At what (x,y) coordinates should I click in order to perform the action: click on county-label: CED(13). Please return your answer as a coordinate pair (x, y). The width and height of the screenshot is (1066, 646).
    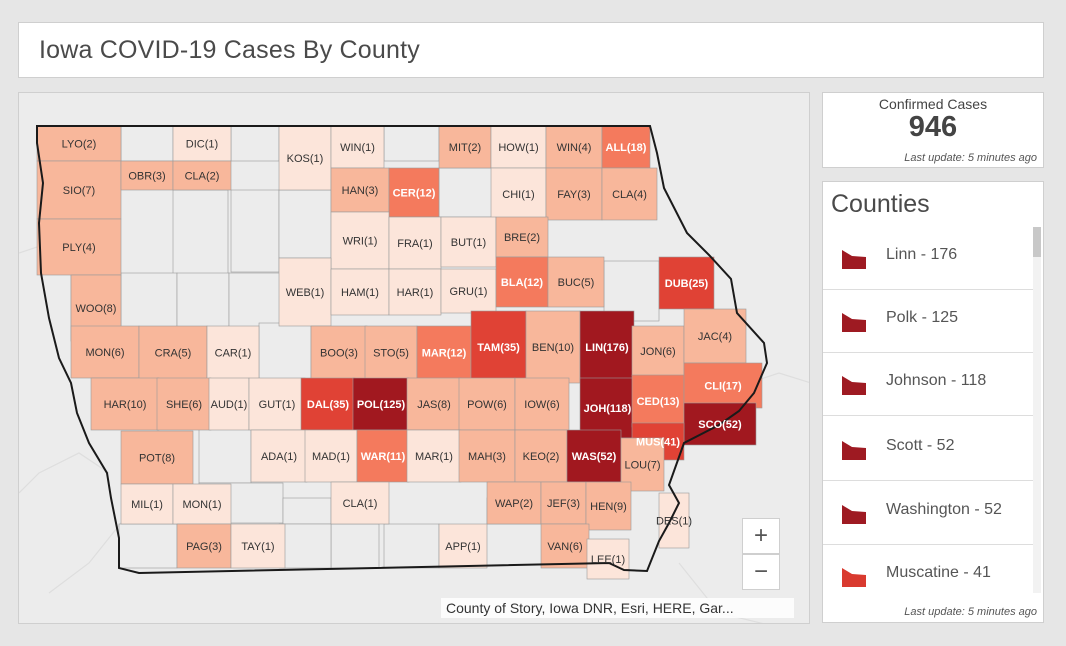
    Looking at the image, I should click on (658, 402).